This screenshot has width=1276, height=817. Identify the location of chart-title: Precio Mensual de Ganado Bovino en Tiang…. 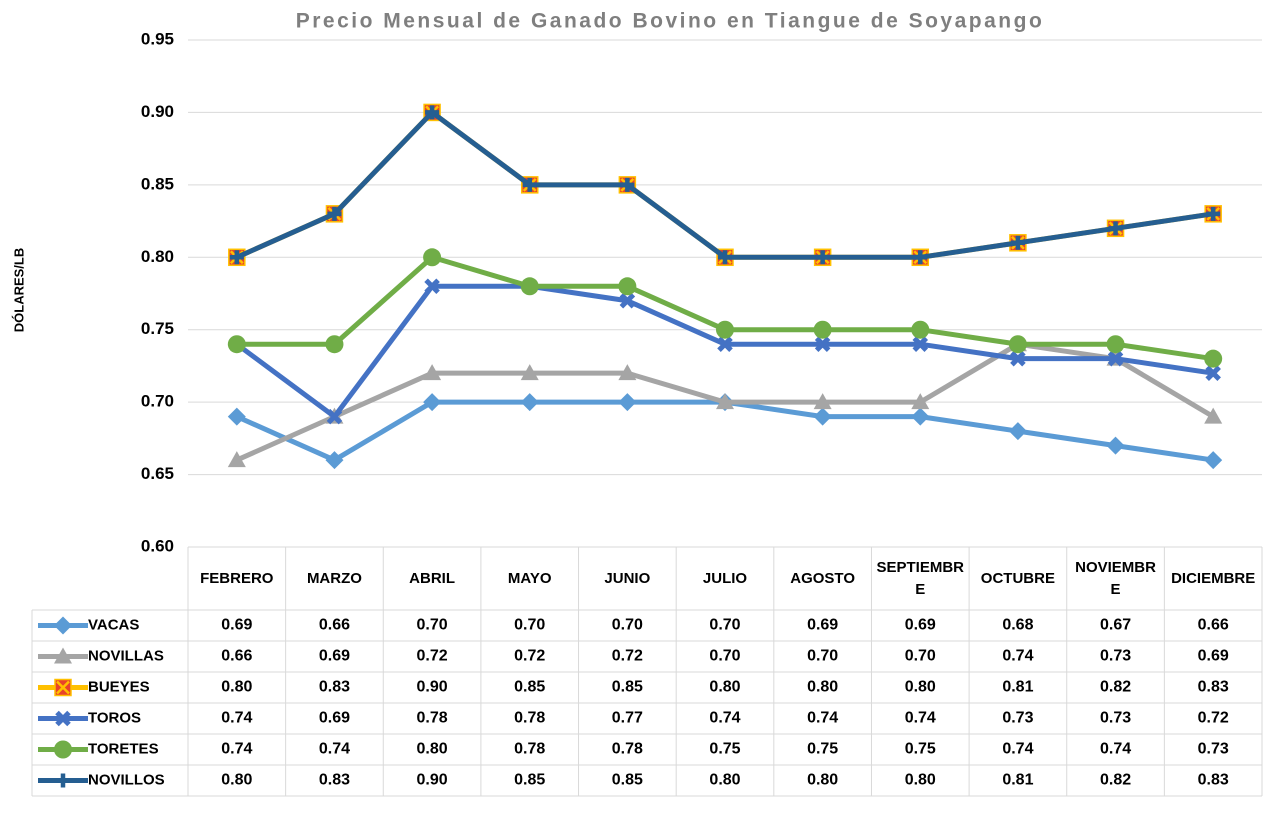
(670, 21).